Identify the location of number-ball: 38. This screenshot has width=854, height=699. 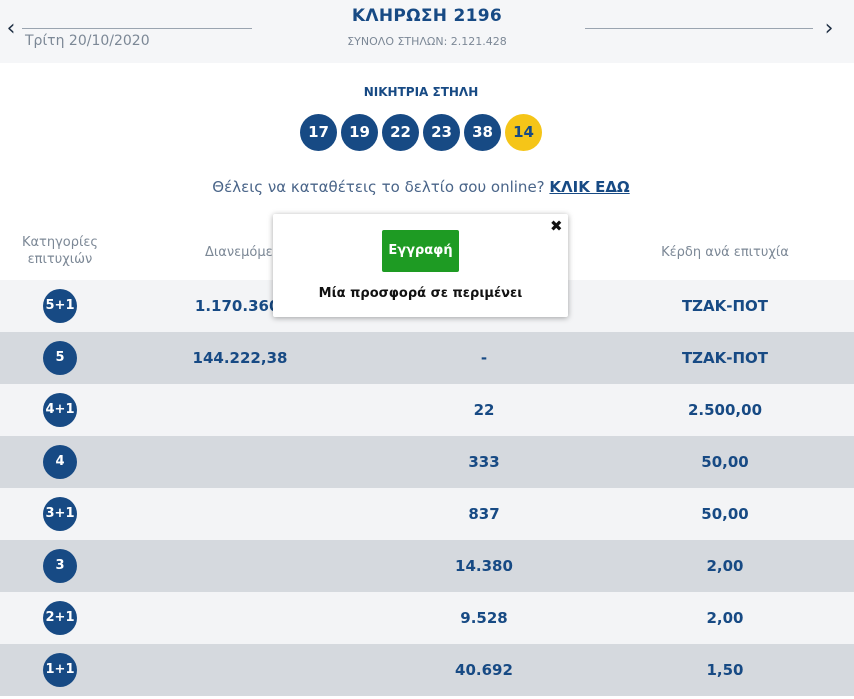
(482, 132).